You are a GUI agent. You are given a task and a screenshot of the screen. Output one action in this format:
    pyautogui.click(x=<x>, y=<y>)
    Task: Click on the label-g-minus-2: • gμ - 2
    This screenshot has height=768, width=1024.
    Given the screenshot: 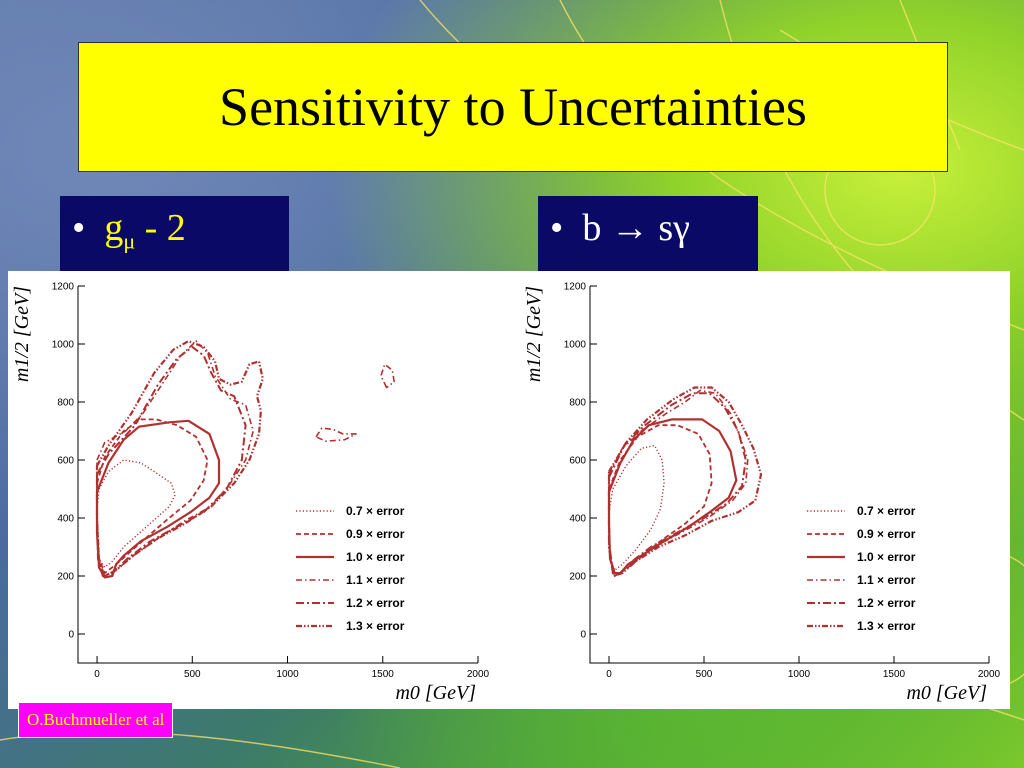 What is the action you would take?
    pyautogui.click(x=174, y=234)
    